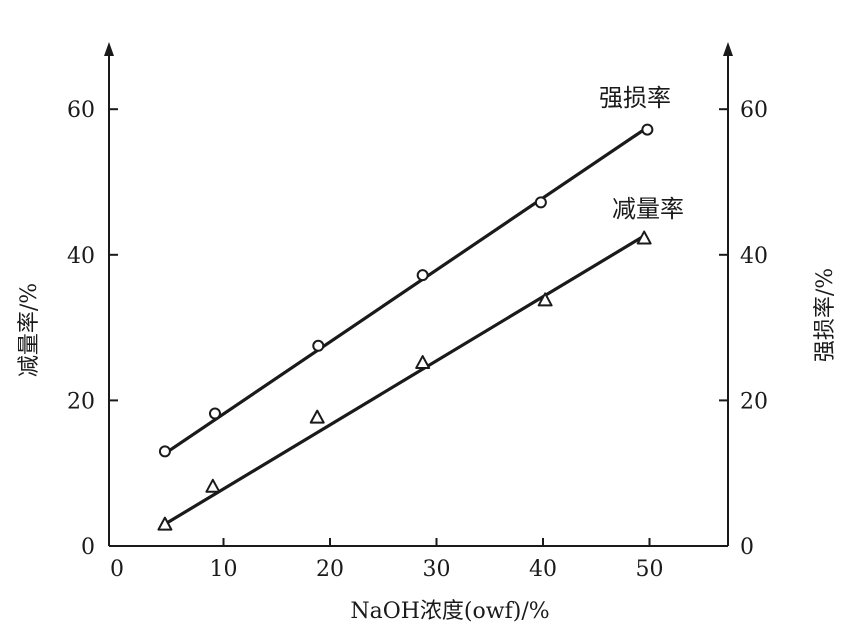 Image resolution: width=857 pixels, height=644 pixels. Describe the element at coordinates (650, 569) in the screenshot. I see `x-tick-label: 50` at that location.